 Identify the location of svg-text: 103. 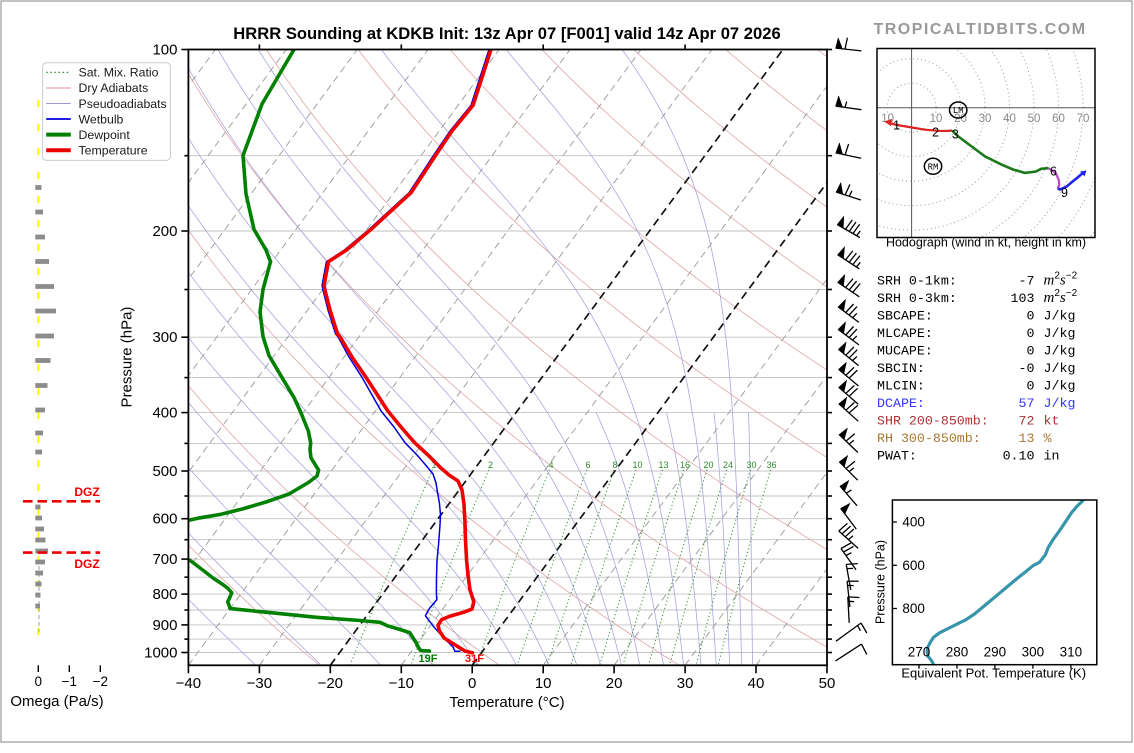
(1023, 298).